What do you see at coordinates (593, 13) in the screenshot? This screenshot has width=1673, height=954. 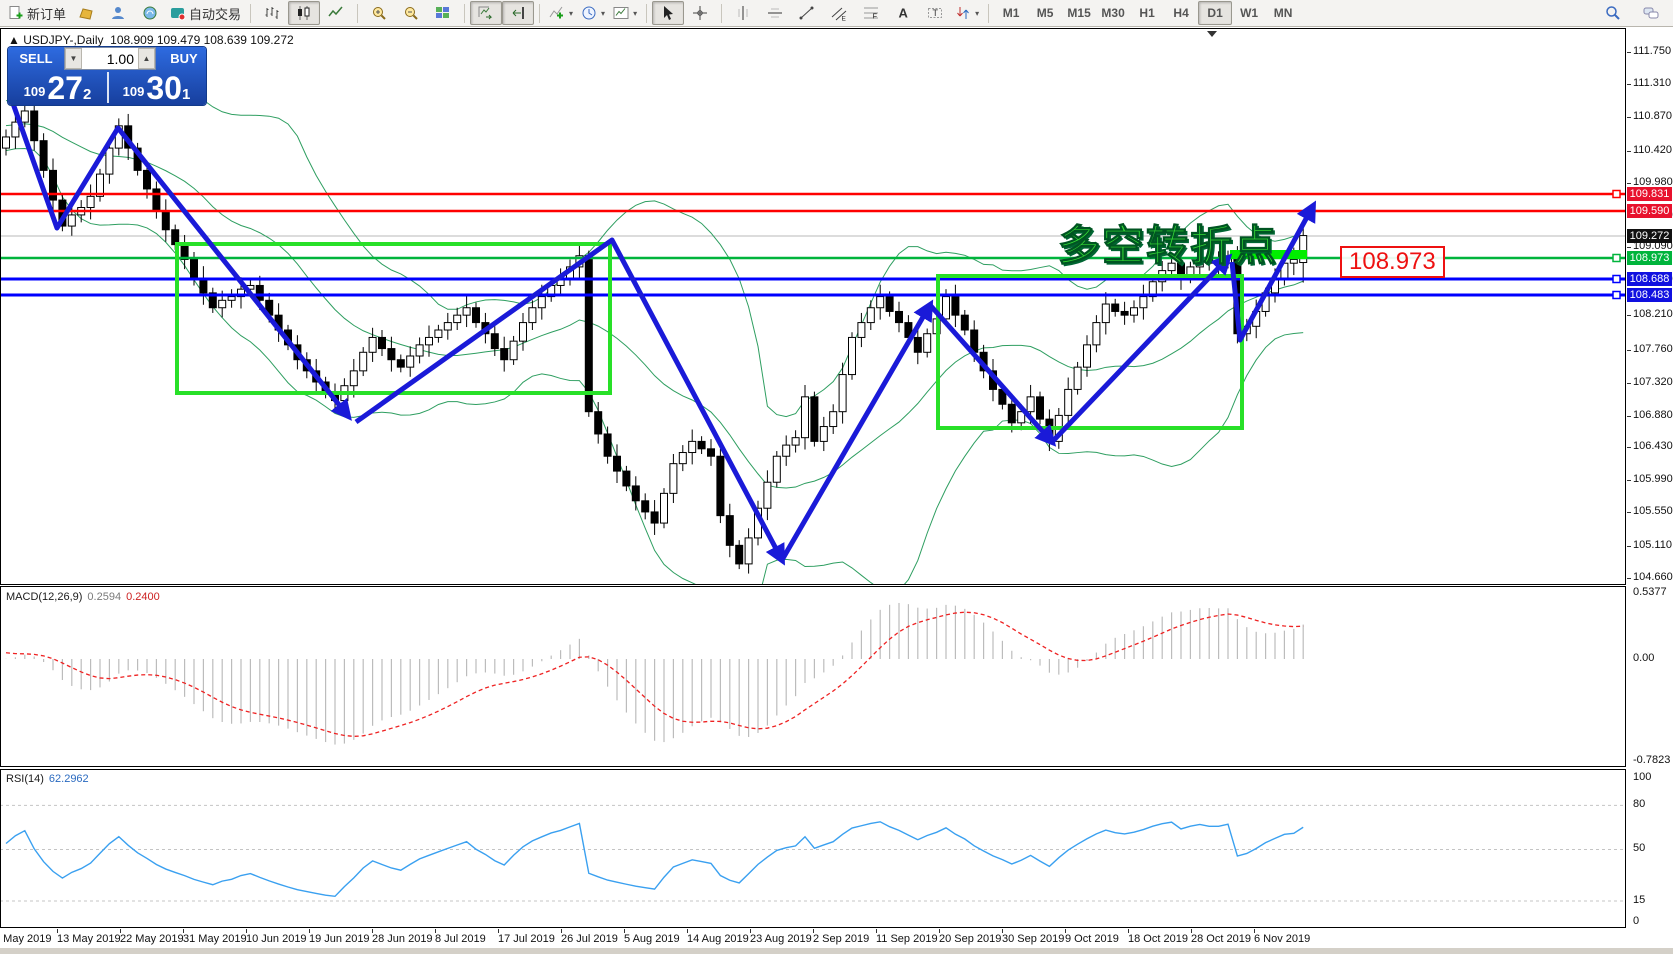 I see `periods-button: ▾` at bounding box center [593, 13].